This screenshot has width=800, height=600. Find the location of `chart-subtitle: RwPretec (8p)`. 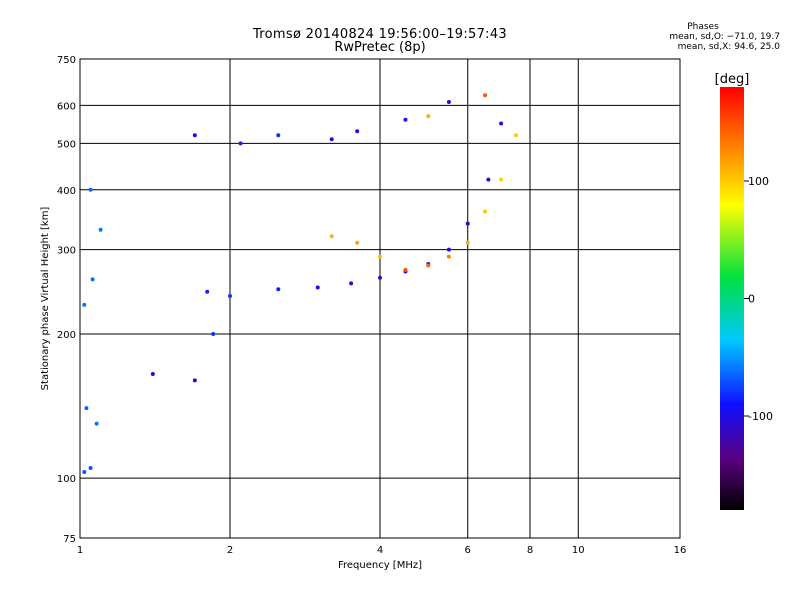

chart-subtitle: RwPretec (8p) is located at coordinates (380, 47).